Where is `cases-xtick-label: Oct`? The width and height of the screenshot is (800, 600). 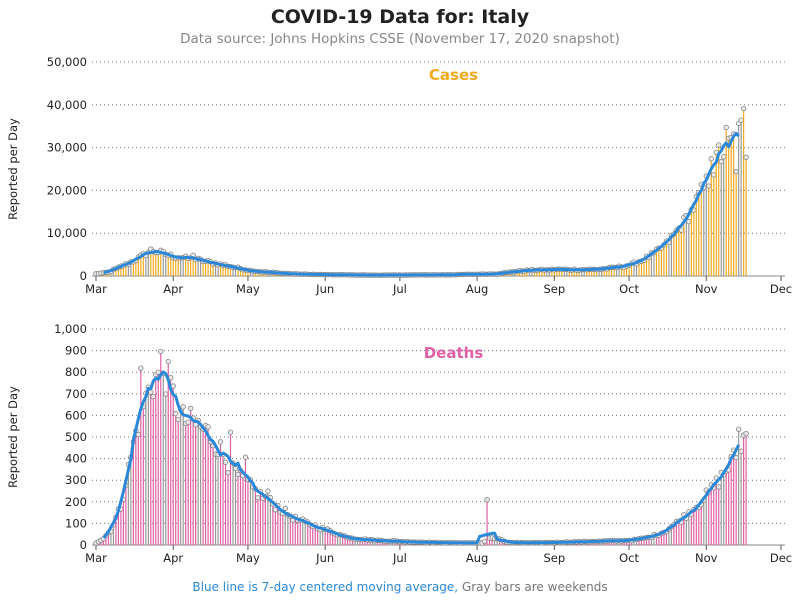
cases-xtick-label: Oct is located at coordinates (629, 289).